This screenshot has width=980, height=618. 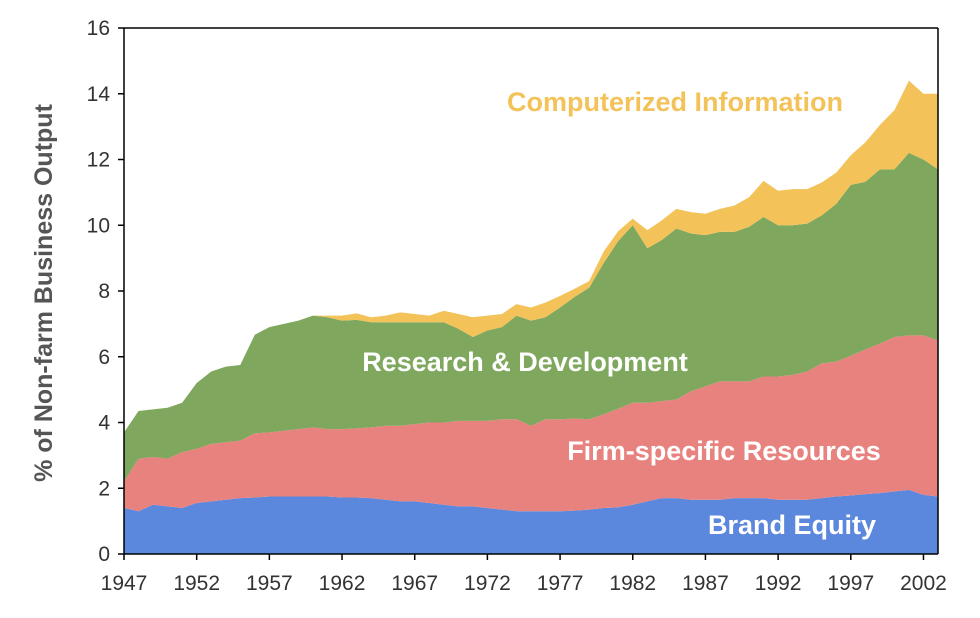 What do you see at coordinates (98, 28) in the screenshot?
I see `y-tick-label: 16` at bounding box center [98, 28].